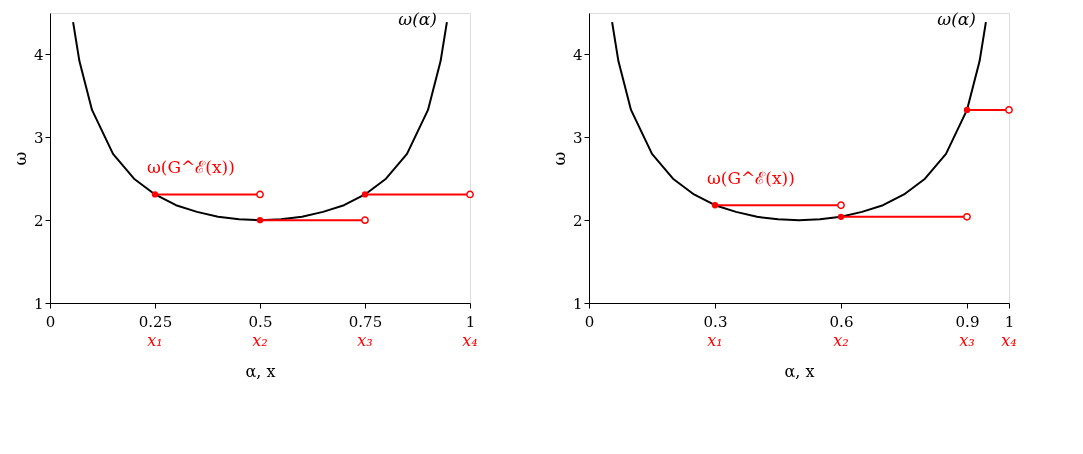 The width and height of the screenshot is (1083, 454). I want to click on x-tick-label: 0.5, so click(260, 321).